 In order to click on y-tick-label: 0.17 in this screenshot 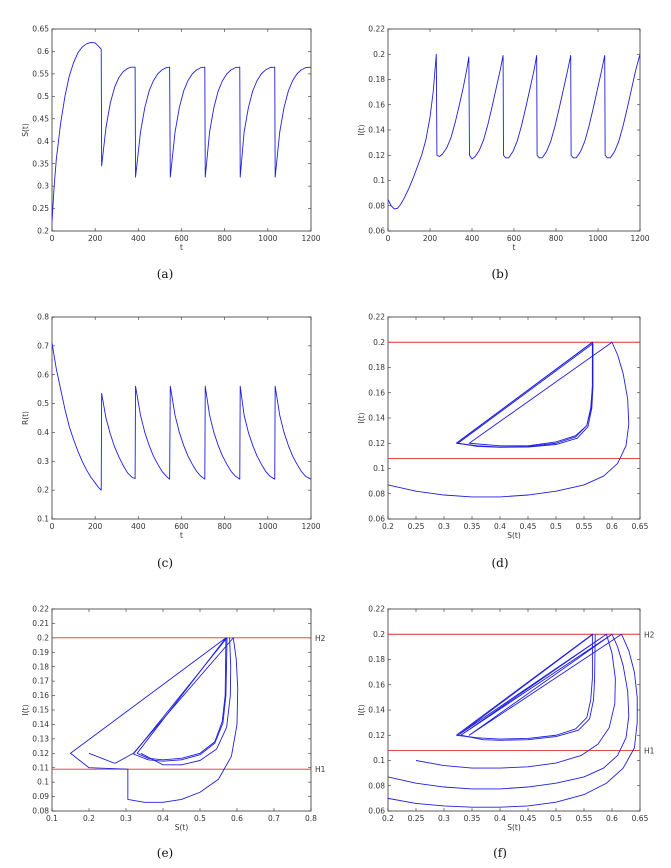, I will do `click(40, 681)`.